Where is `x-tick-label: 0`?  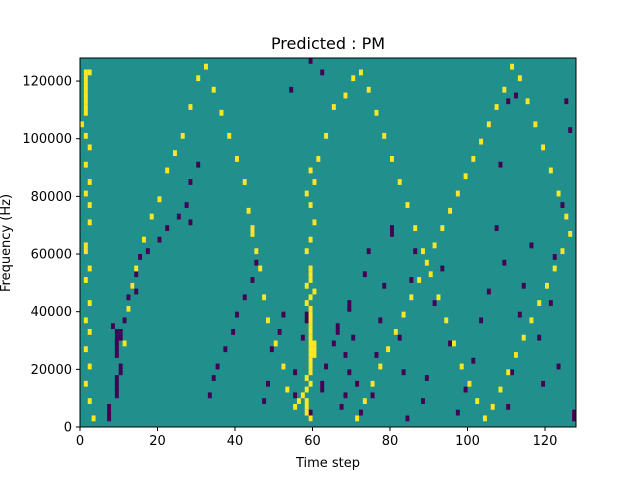
x-tick-label: 0 is located at coordinates (80, 441).